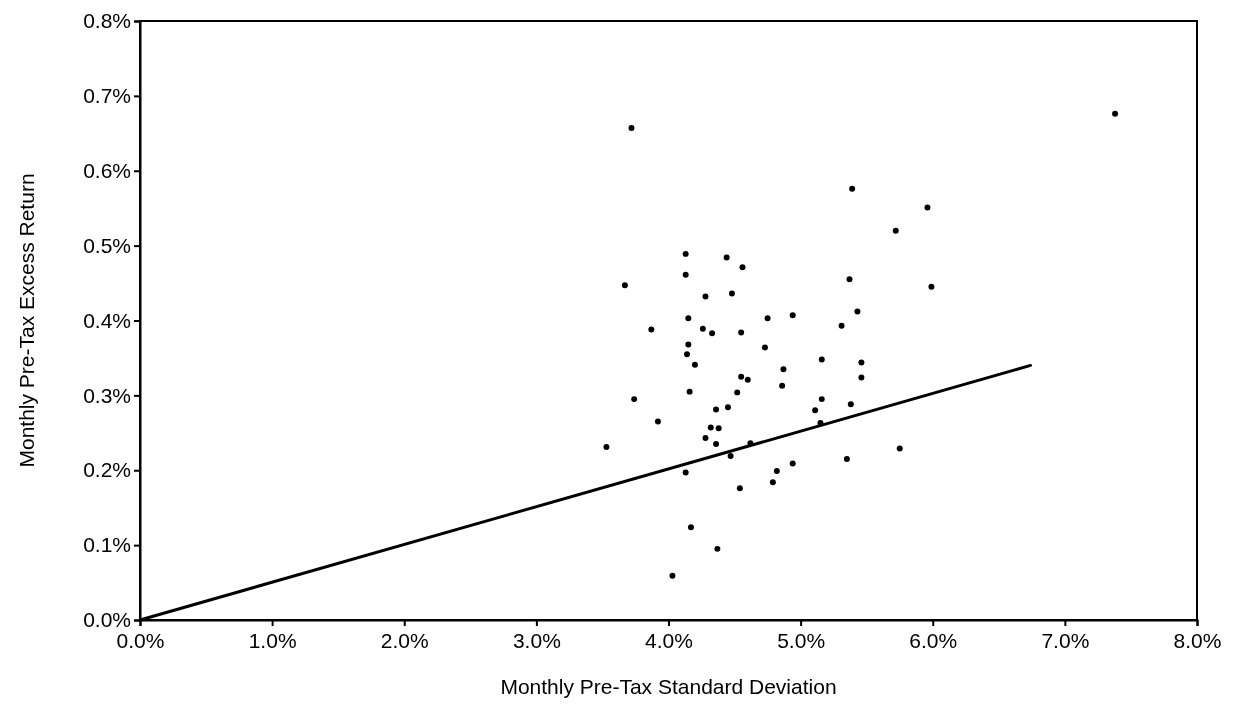  I want to click on y-tick-label: 0.5%, so click(107, 245).